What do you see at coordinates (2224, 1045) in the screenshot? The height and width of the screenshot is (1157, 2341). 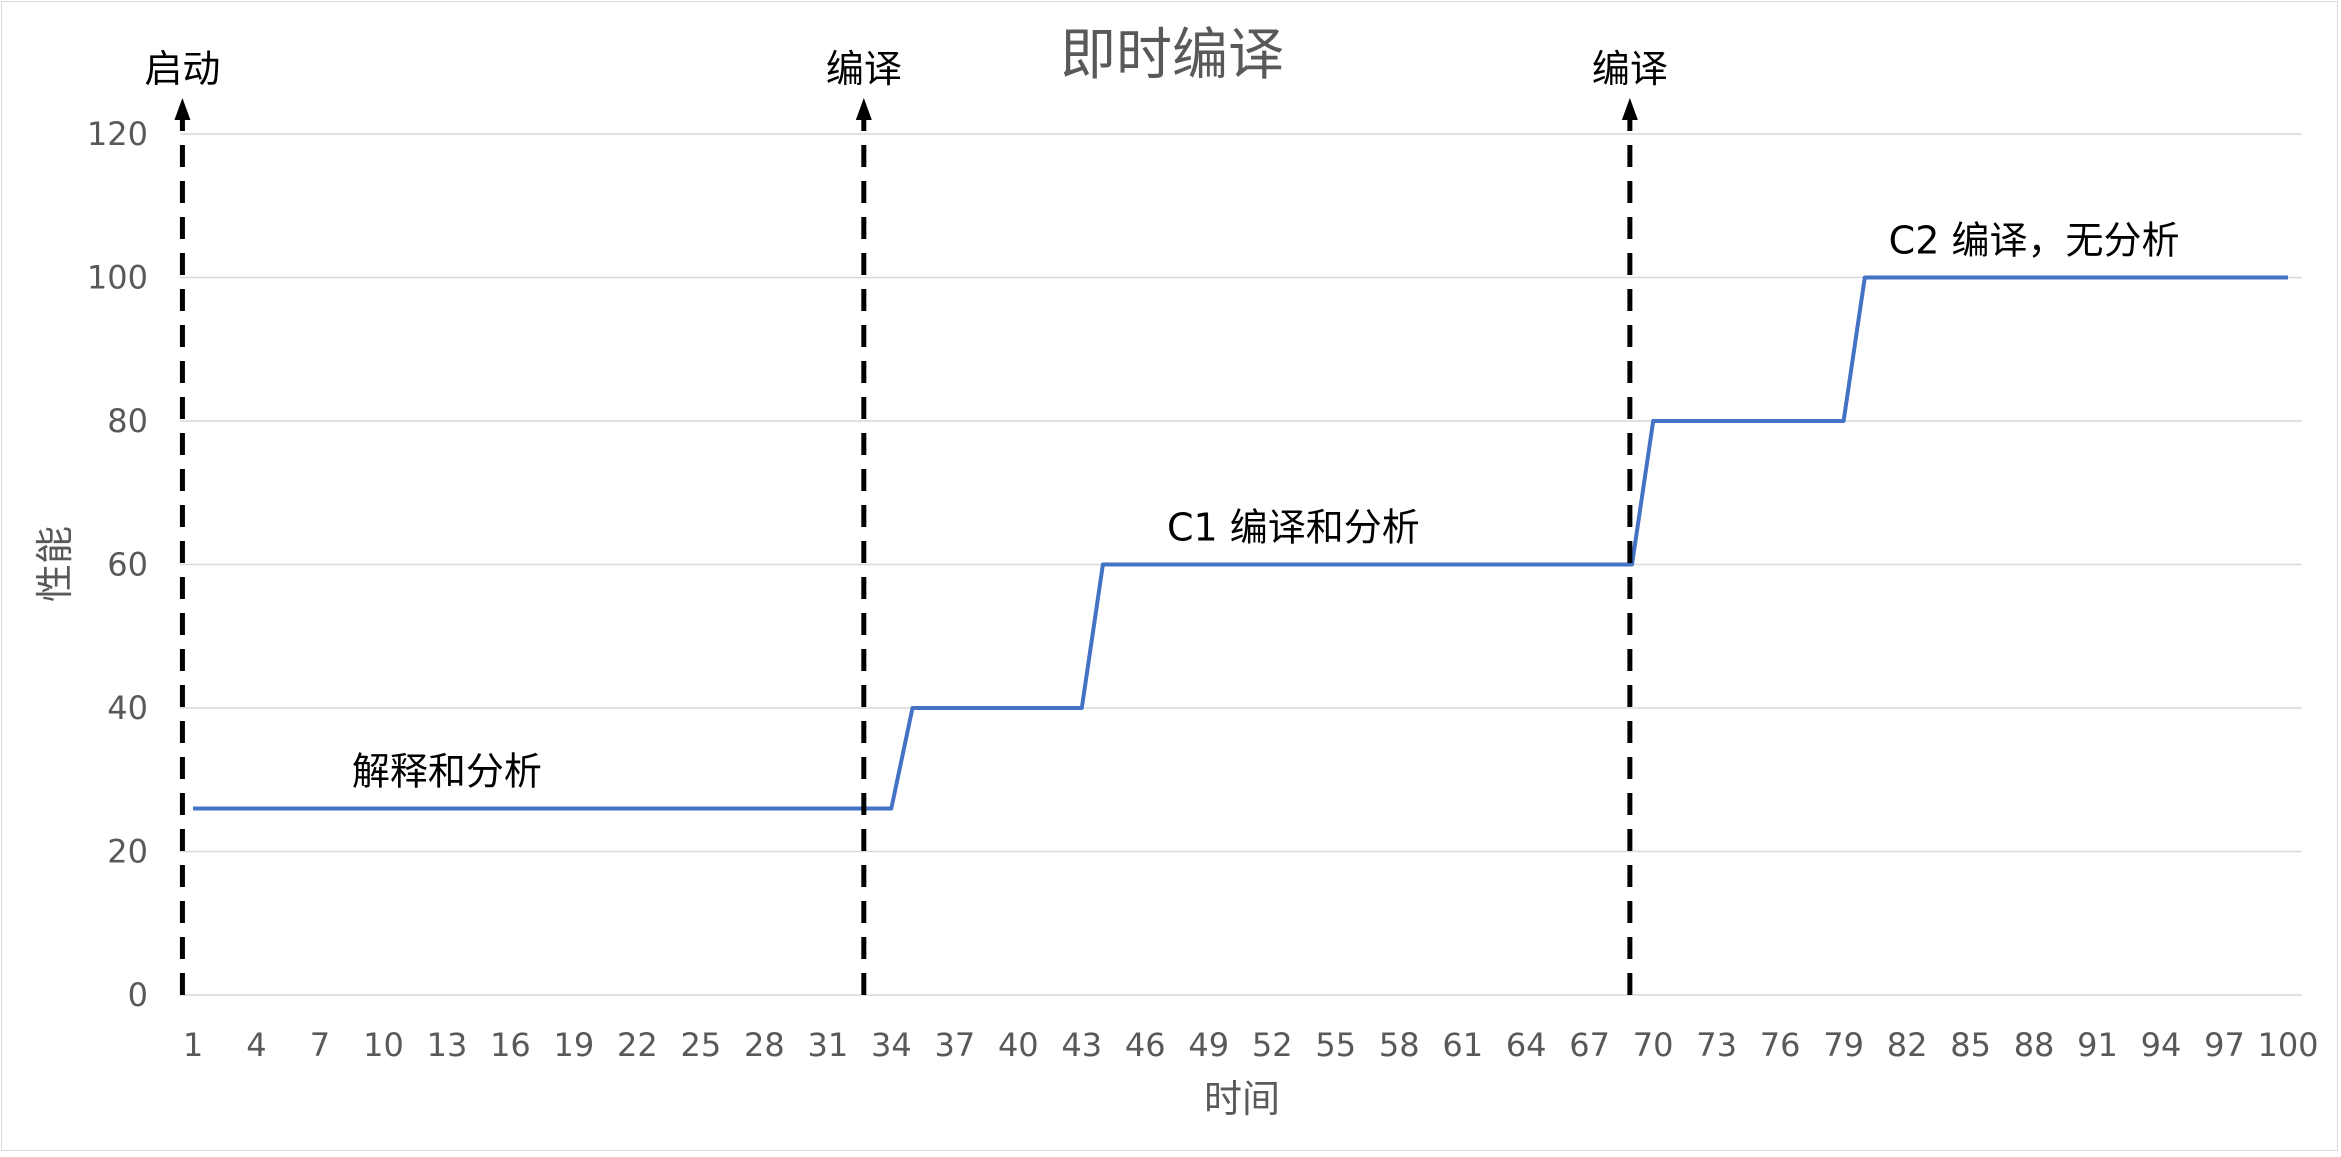 I see `x-tick-label: 97` at bounding box center [2224, 1045].